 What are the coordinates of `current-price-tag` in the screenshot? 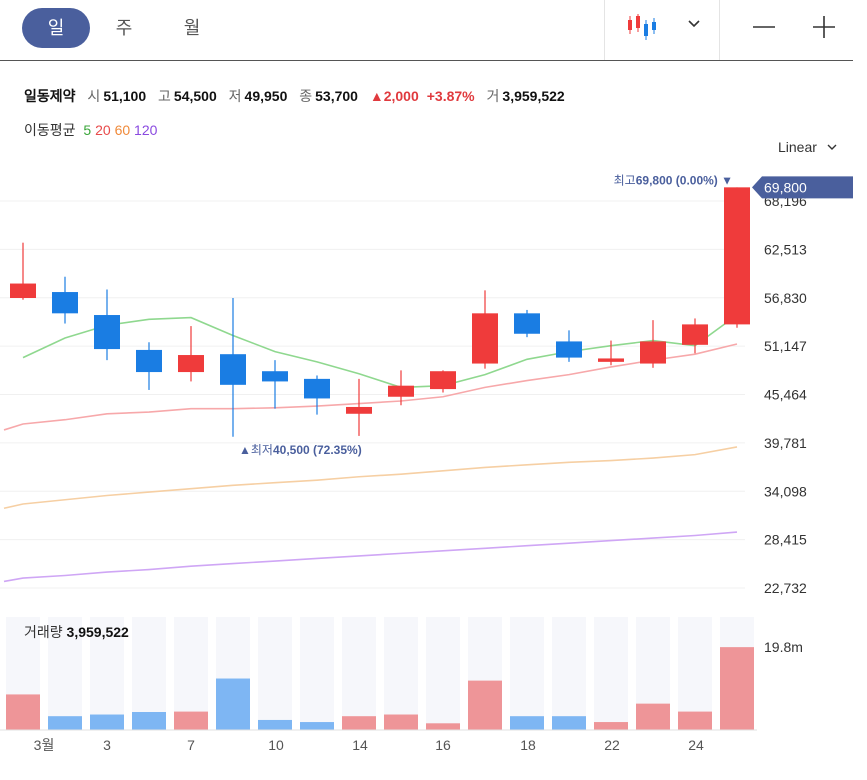 It's located at (802, 187).